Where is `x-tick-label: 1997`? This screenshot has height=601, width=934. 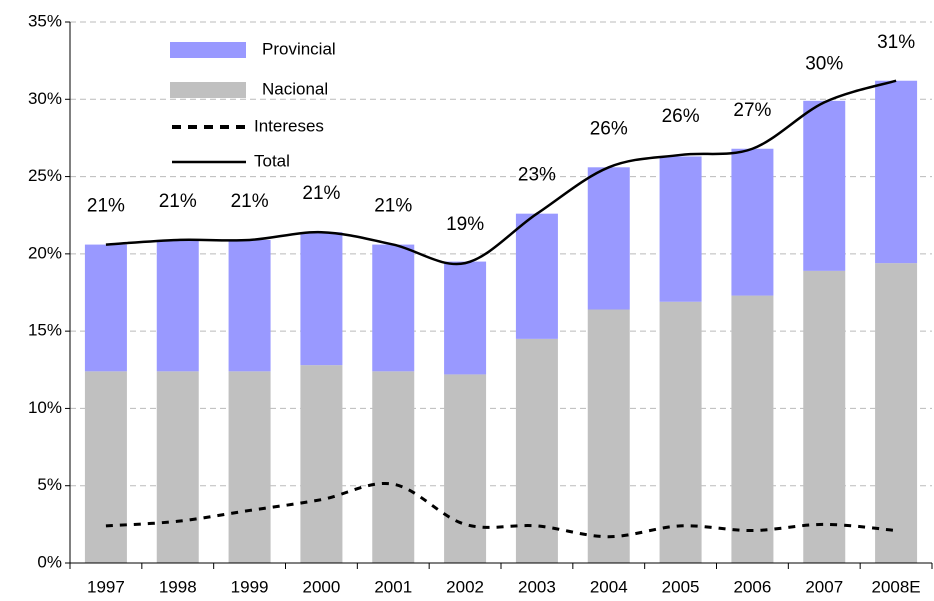 x-tick-label: 1997 is located at coordinates (106, 586).